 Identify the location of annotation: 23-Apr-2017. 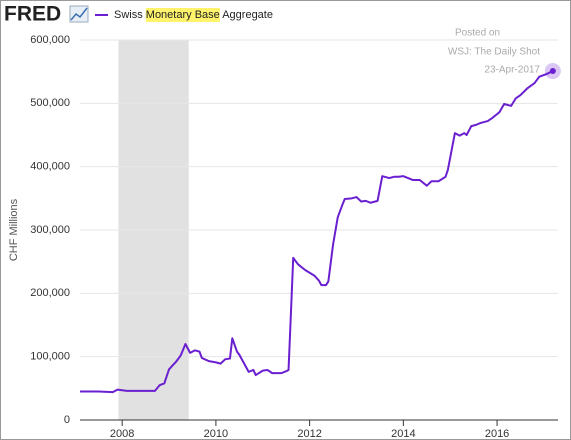
(512, 70).